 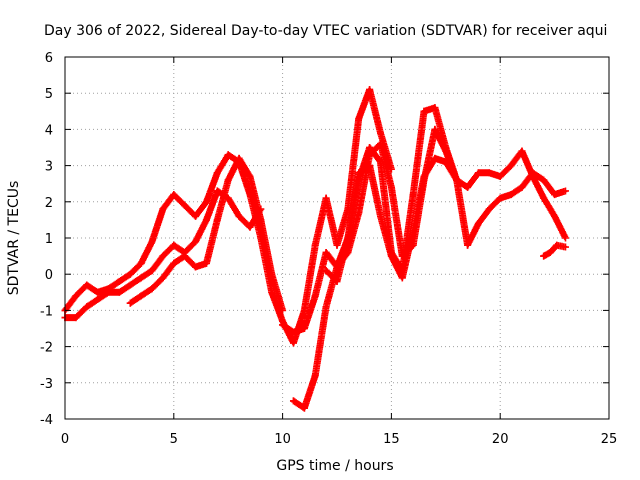 I want to click on y-tick-label: -2, so click(x=46, y=348).